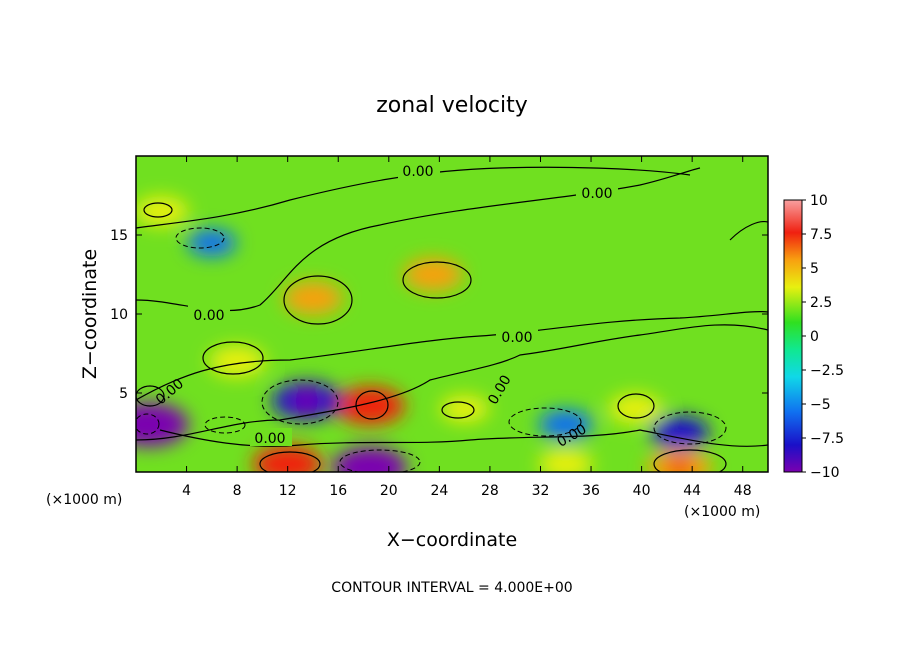 This screenshot has height=654, width=904. I want to click on x-tick-label: 28, so click(490, 491).